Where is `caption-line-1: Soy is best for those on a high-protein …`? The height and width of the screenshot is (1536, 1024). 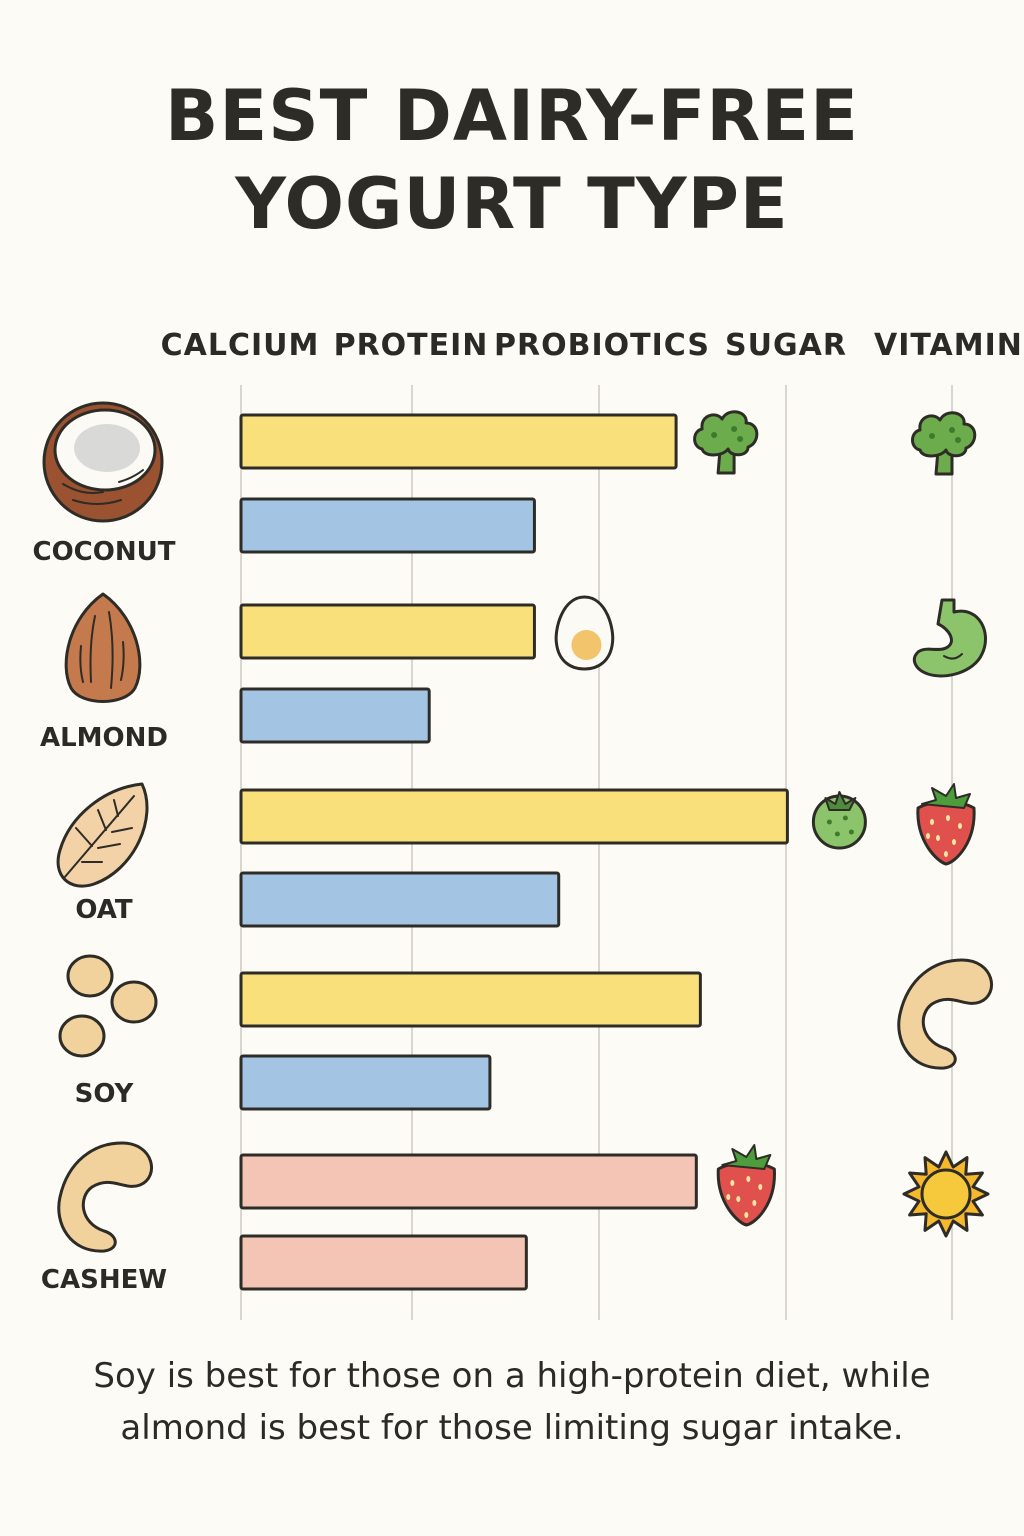
caption-line-1: Soy is best for those on a high-protein … is located at coordinates (512, 1376).